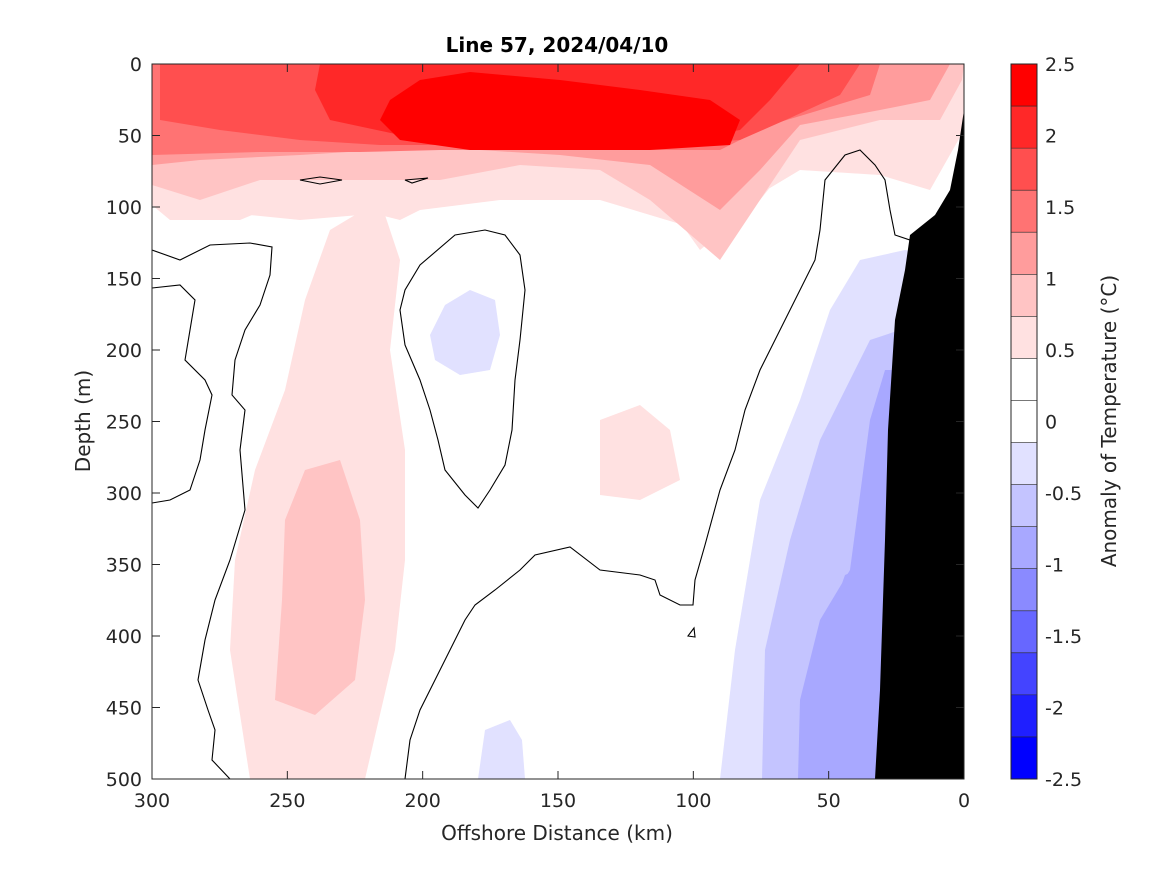 The image size is (1167, 875). I want to click on y-tick-label: 100, so click(124, 208).